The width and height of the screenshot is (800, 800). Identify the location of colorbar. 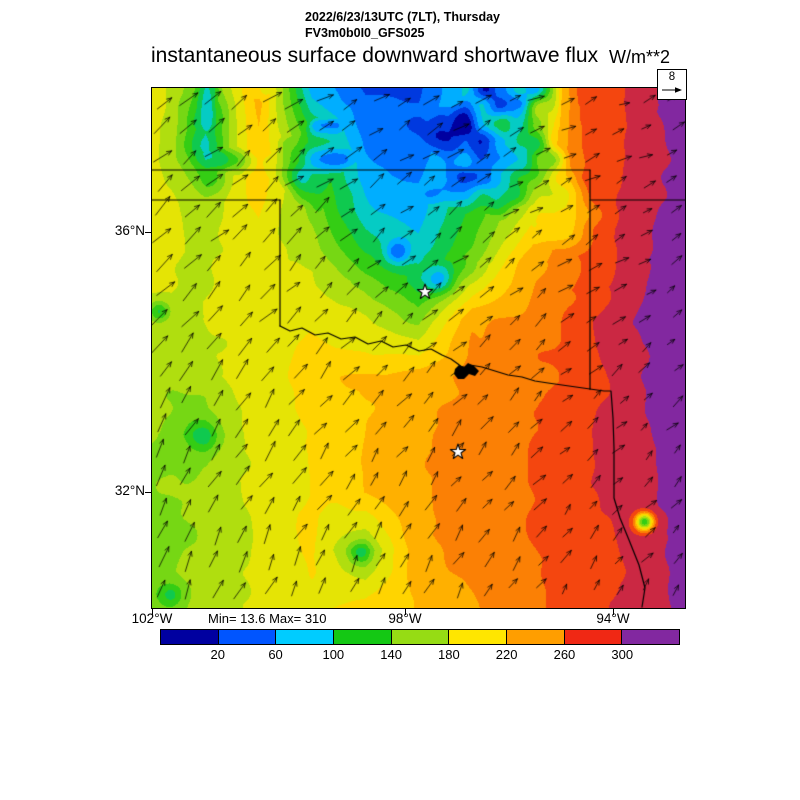
(420, 637).